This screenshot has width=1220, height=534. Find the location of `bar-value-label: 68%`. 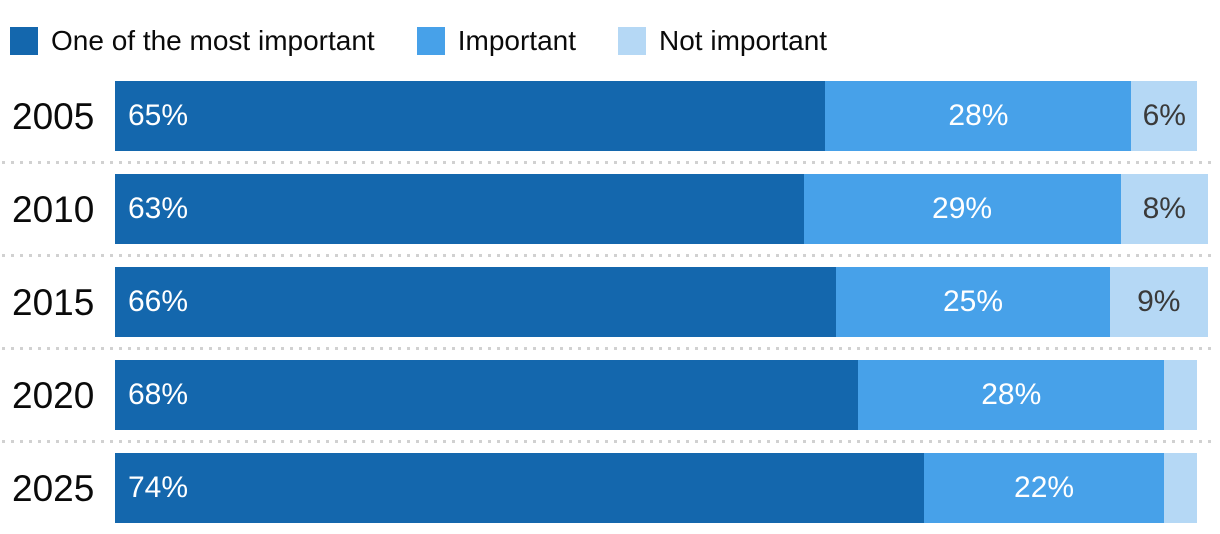

bar-value-label: 68% is located at coordinates (158, 394).